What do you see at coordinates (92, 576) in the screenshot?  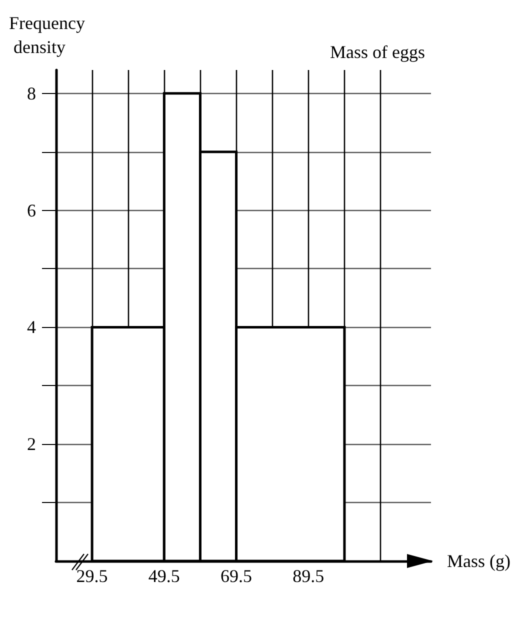 I see `x-tick-label: 29.5` at bounding box center [92, 576].